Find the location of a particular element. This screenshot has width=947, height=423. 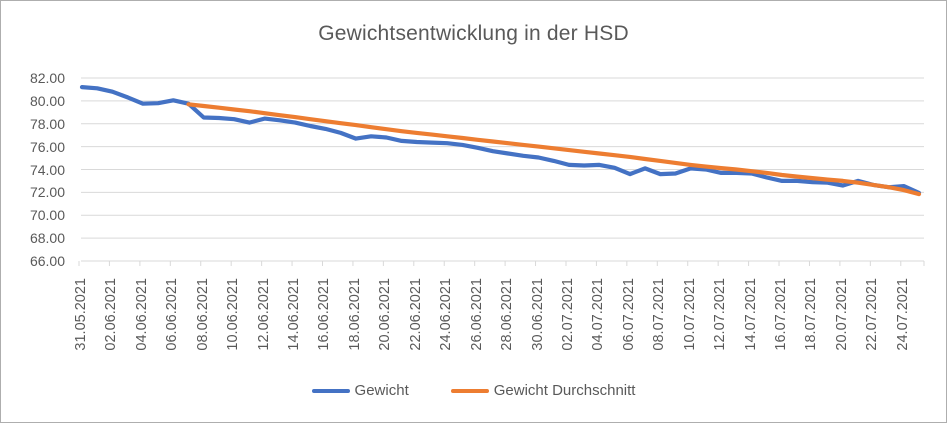

chart-legend: Gewicht Gewicht Durchschnitt is located at coordinates (473, 390).